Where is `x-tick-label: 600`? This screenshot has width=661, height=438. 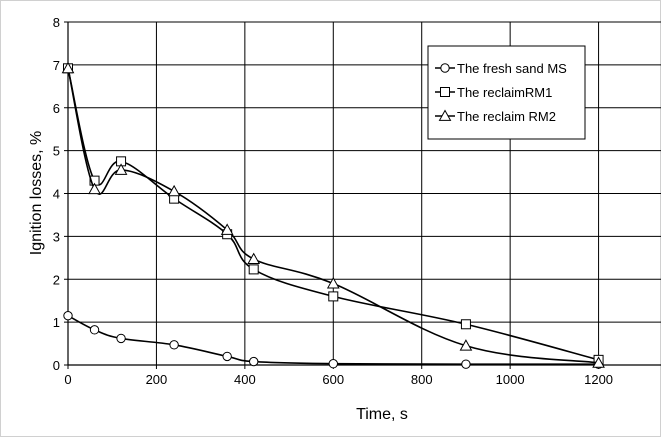
x-tick-label: 600 is located at coordinates (333, 379).